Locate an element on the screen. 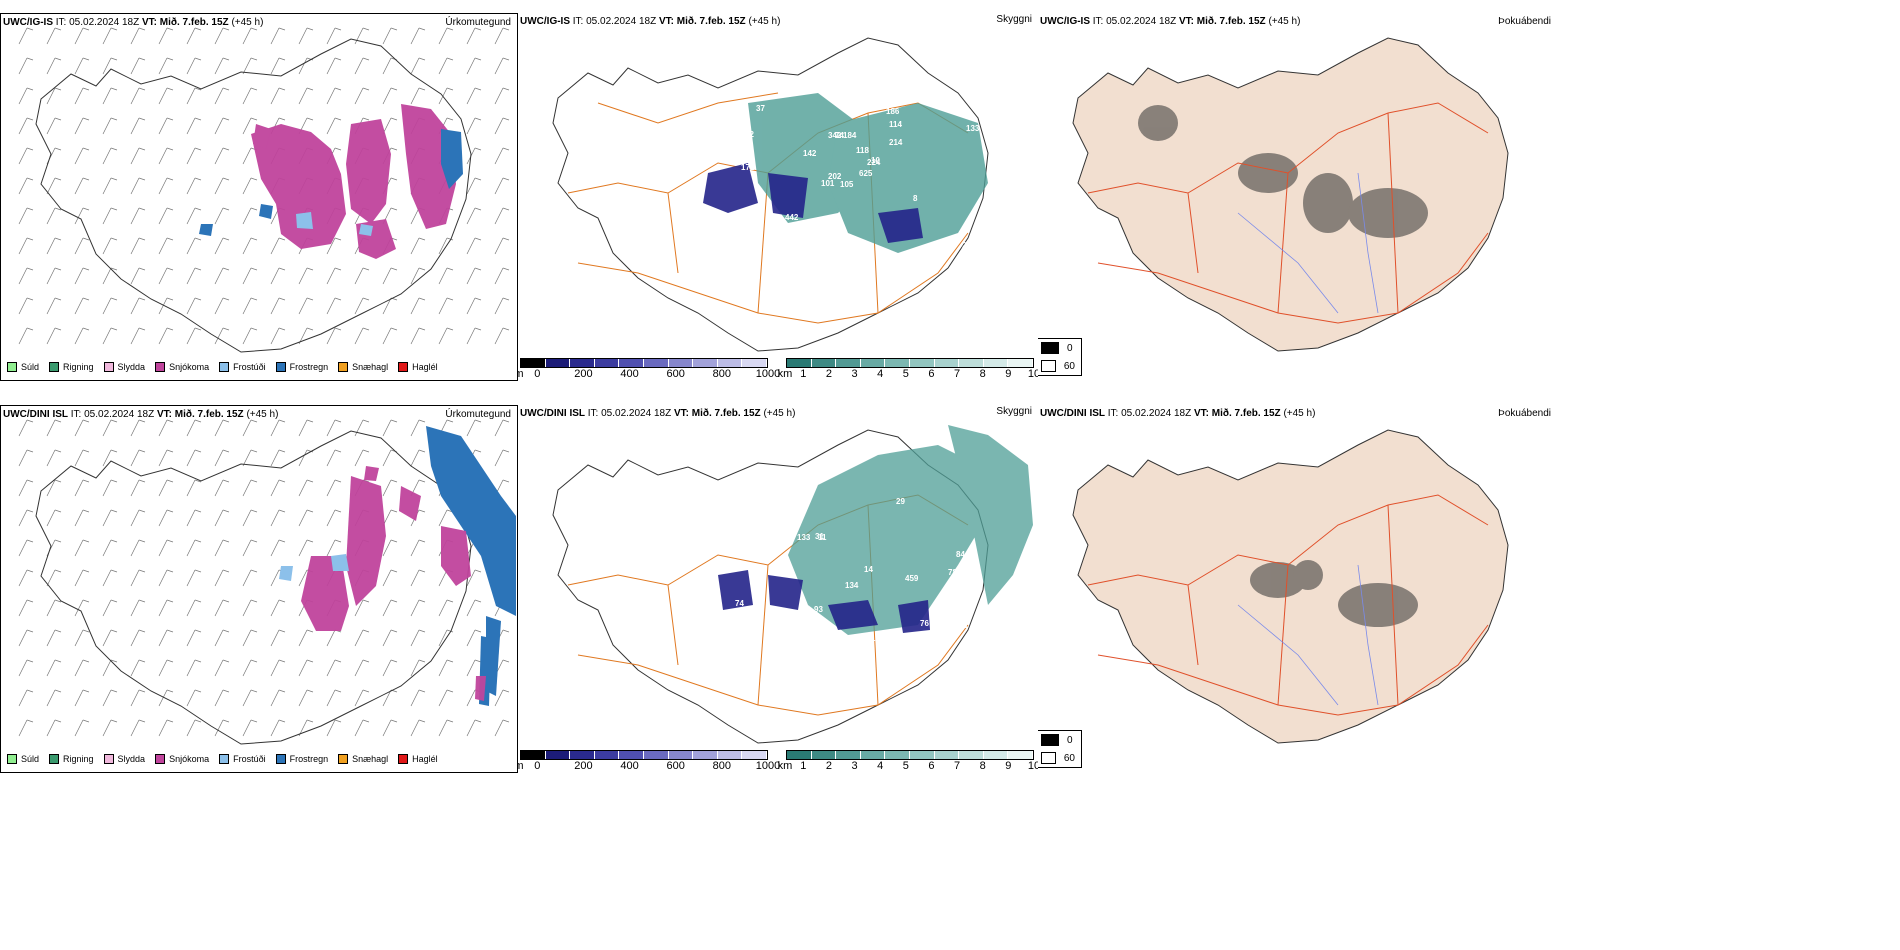  visibility-value-label: 11 is located at coordinates (822, 537).